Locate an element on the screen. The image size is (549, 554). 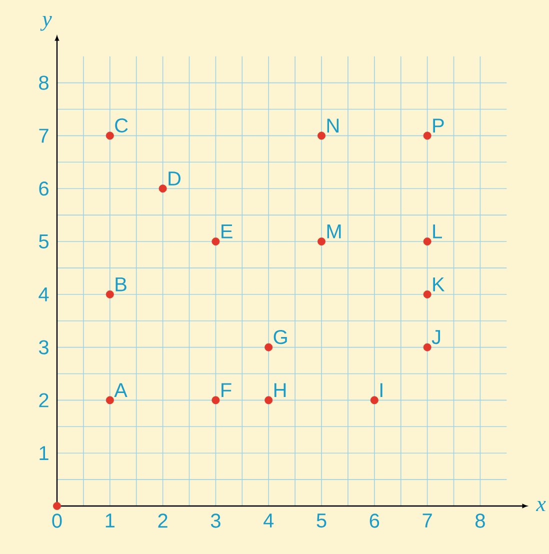
x-tick-label: 5 is located at coordinates (321, 521).